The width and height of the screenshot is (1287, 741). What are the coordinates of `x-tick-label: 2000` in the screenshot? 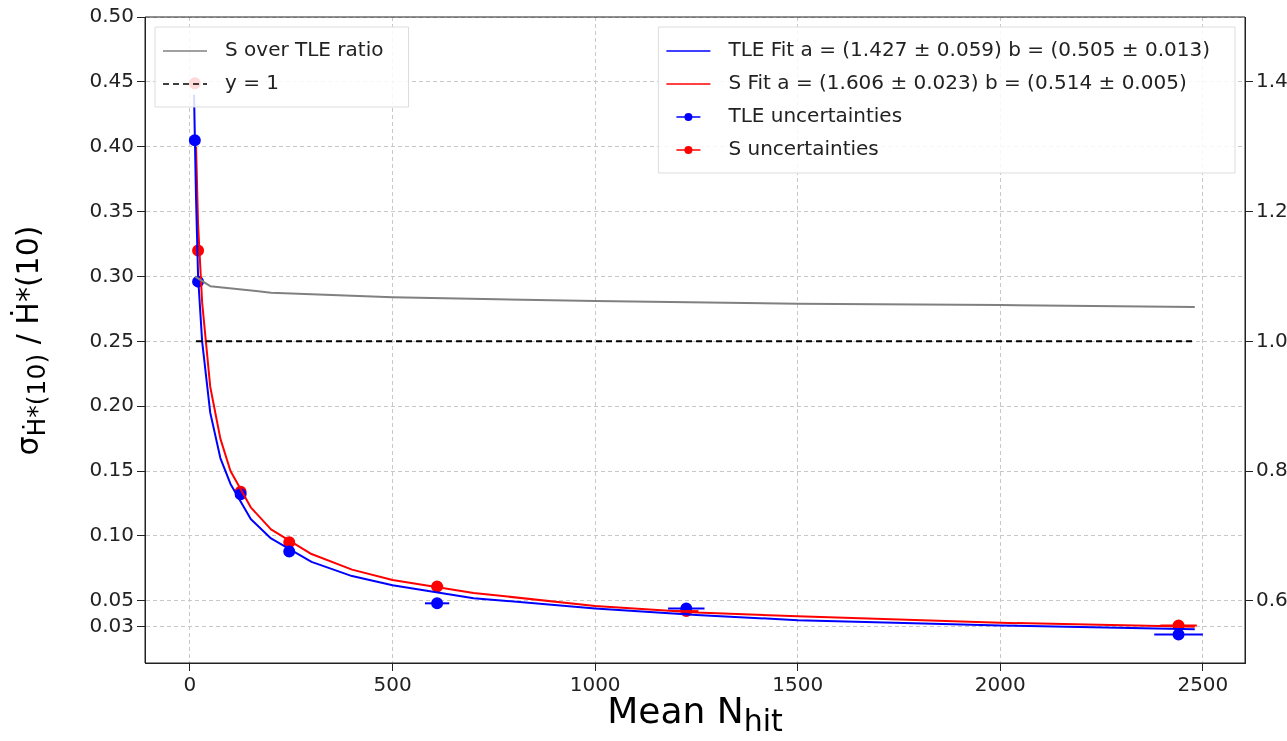 It's located at (1000, 684).